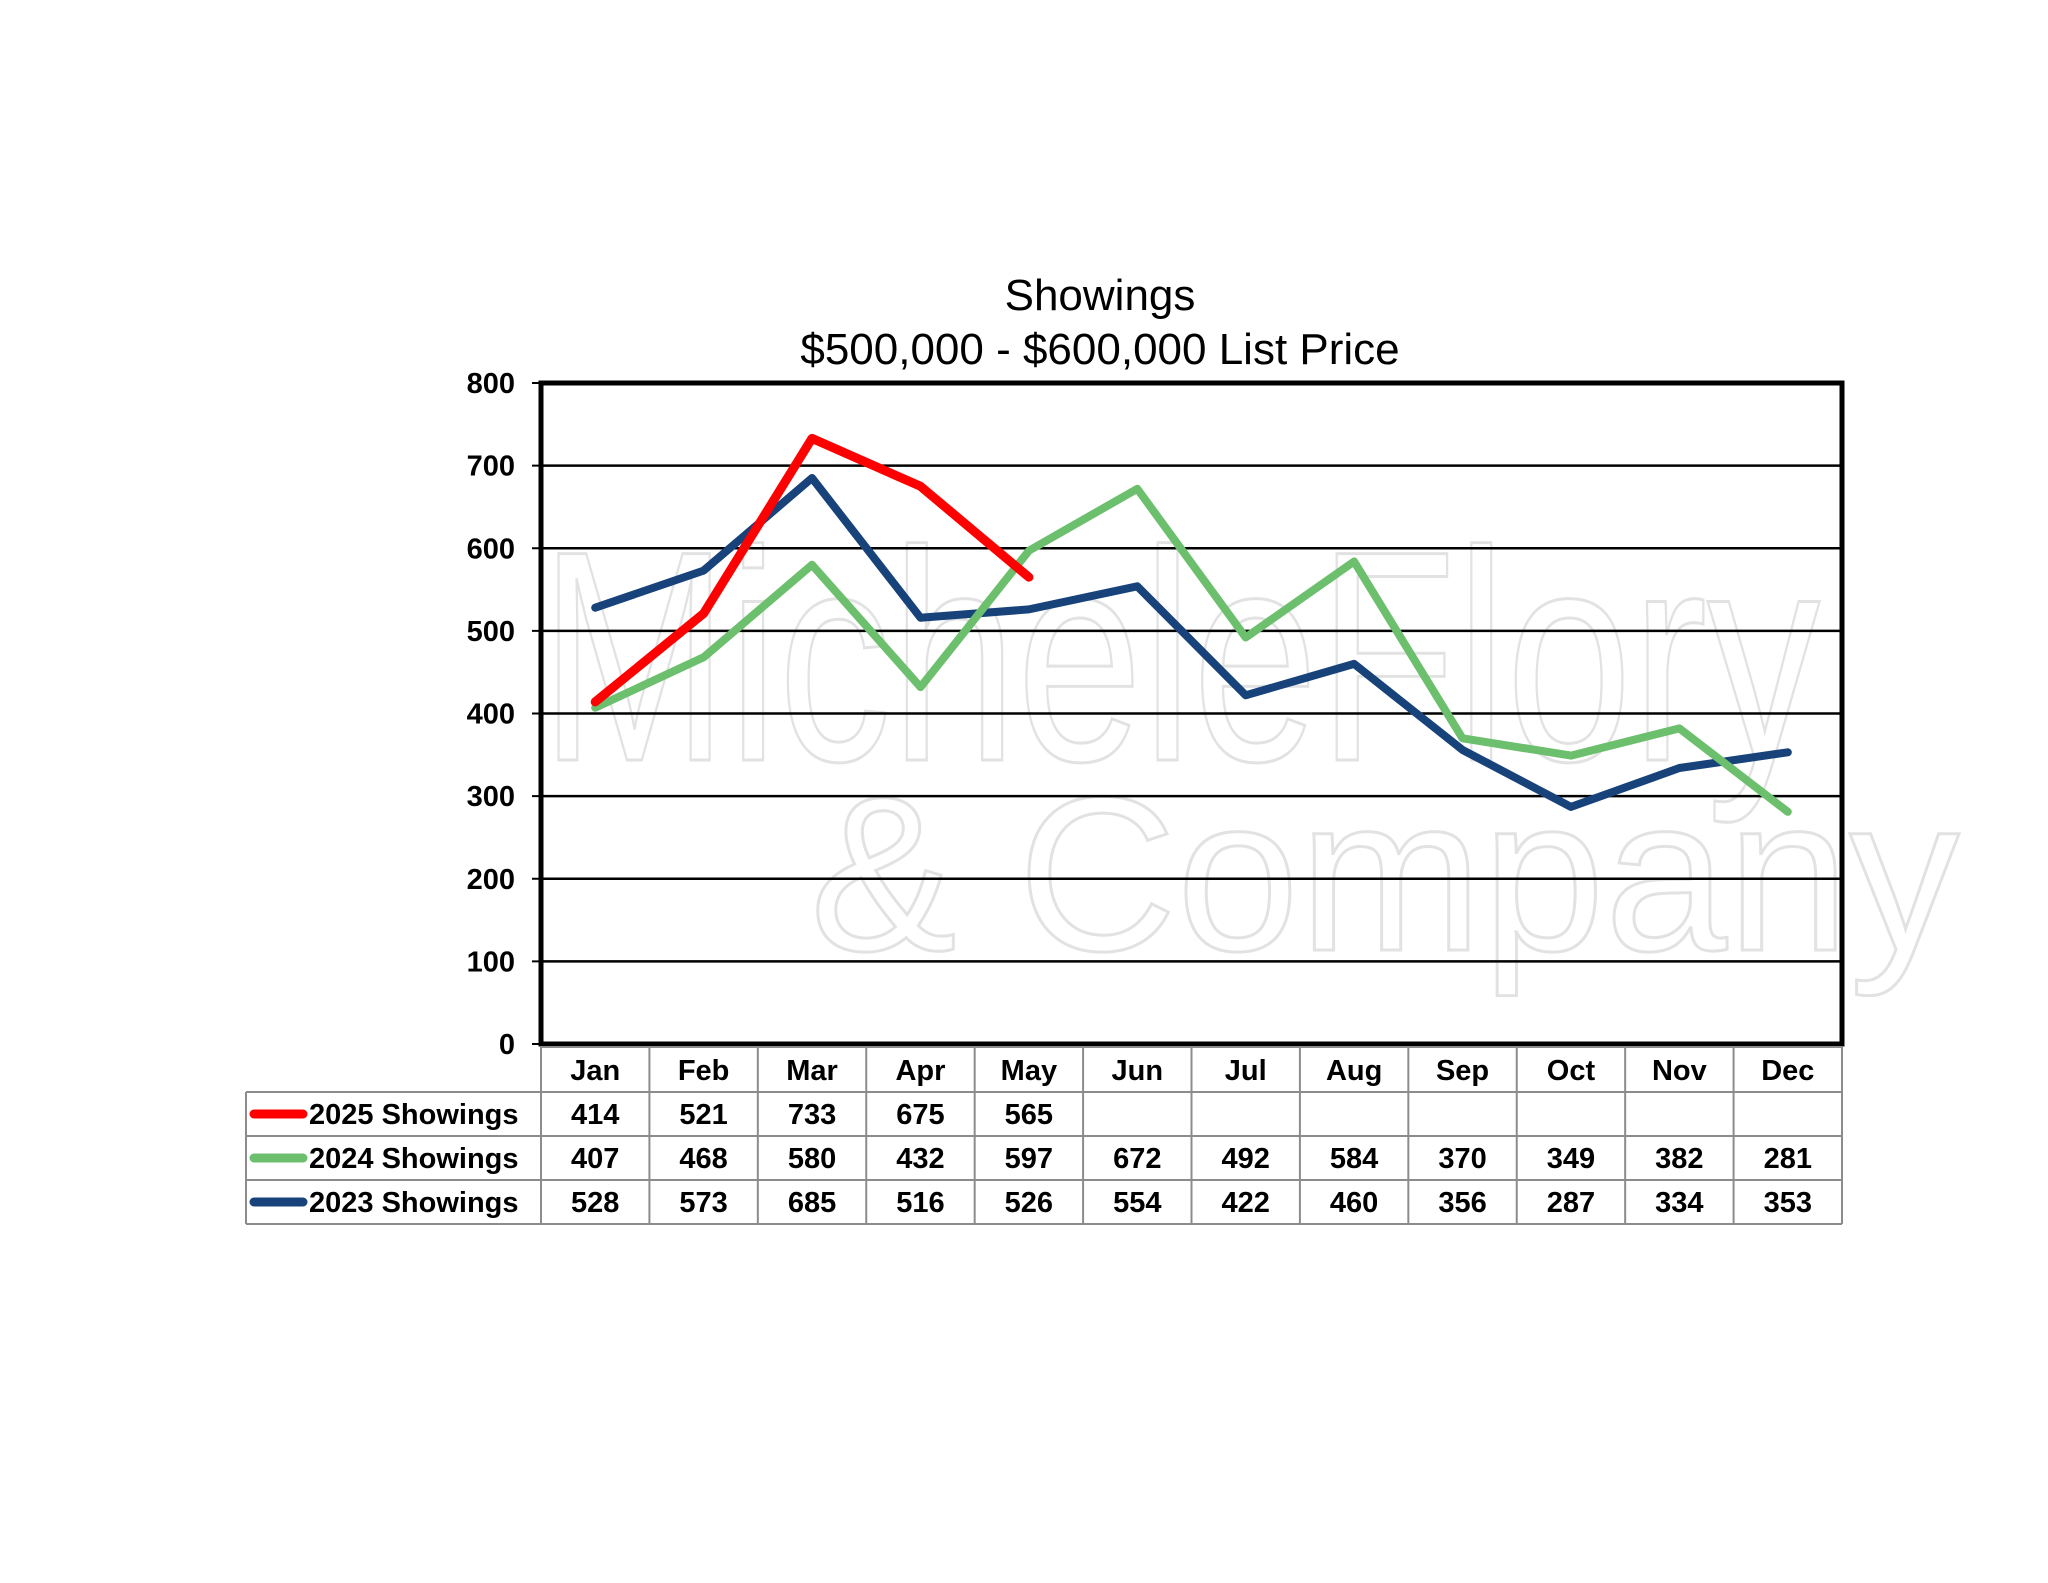 Image resolution: width=2048 pixels, height=1583 pixels. I want to click on legend-label: 2023 Showings, so click(414, 1203).